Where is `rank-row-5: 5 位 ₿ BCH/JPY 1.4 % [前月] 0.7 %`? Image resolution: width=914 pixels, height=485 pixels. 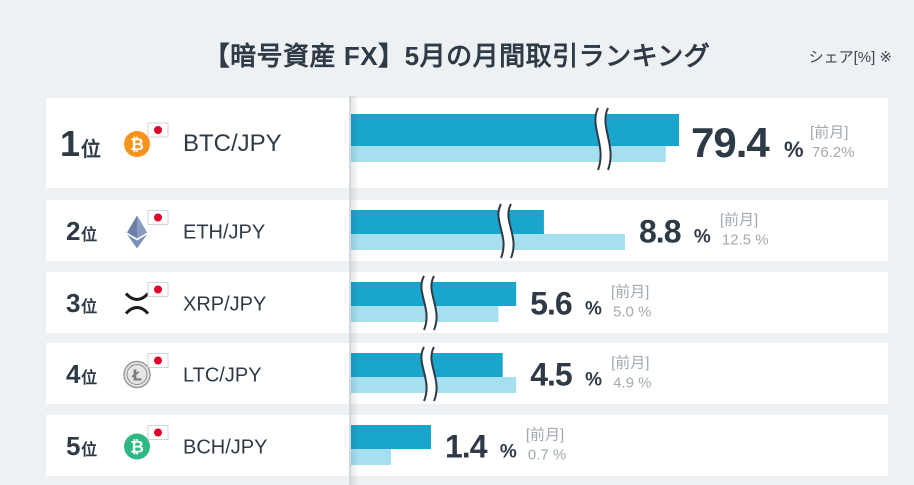 rank-row-5: 5 位 ₿ BCH/JPY 1.4 % [前月] 0.7 % is located at coordinates (467, 445).